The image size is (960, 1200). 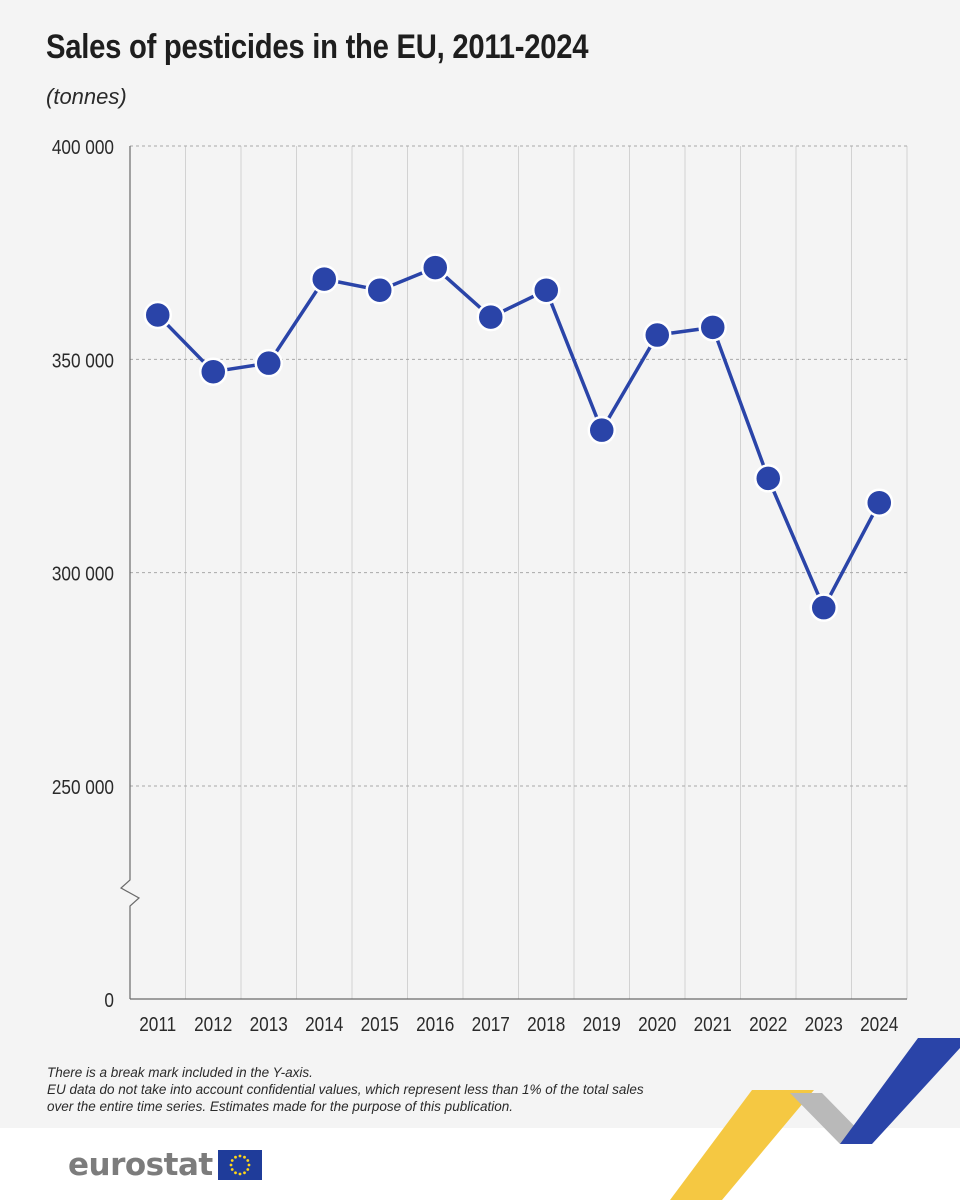 What do you see at coordinates (879, 1024) in the screenshot?
I see `x-tick-label: 2024` at bounding box center [879, 1024].